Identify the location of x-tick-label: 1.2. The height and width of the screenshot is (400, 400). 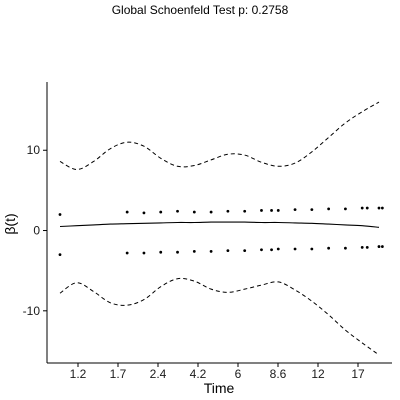
(78, 374).